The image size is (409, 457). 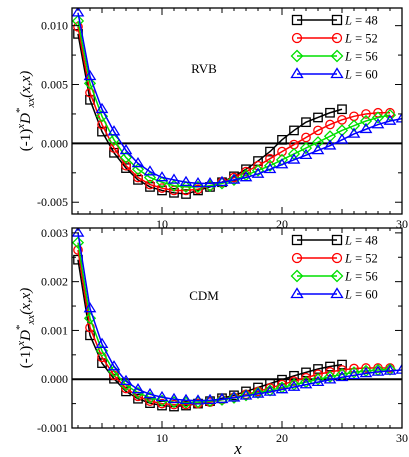 What do you see at coordinates (54, 26) in the screenshot?
I see `y-tick-label: 0.010` at bounding box center [54, 26].